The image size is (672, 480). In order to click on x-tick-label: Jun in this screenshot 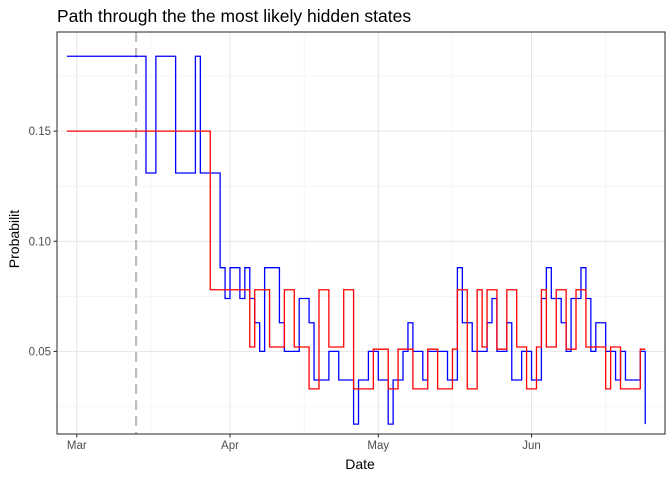, I will do `click(531, 446)`.